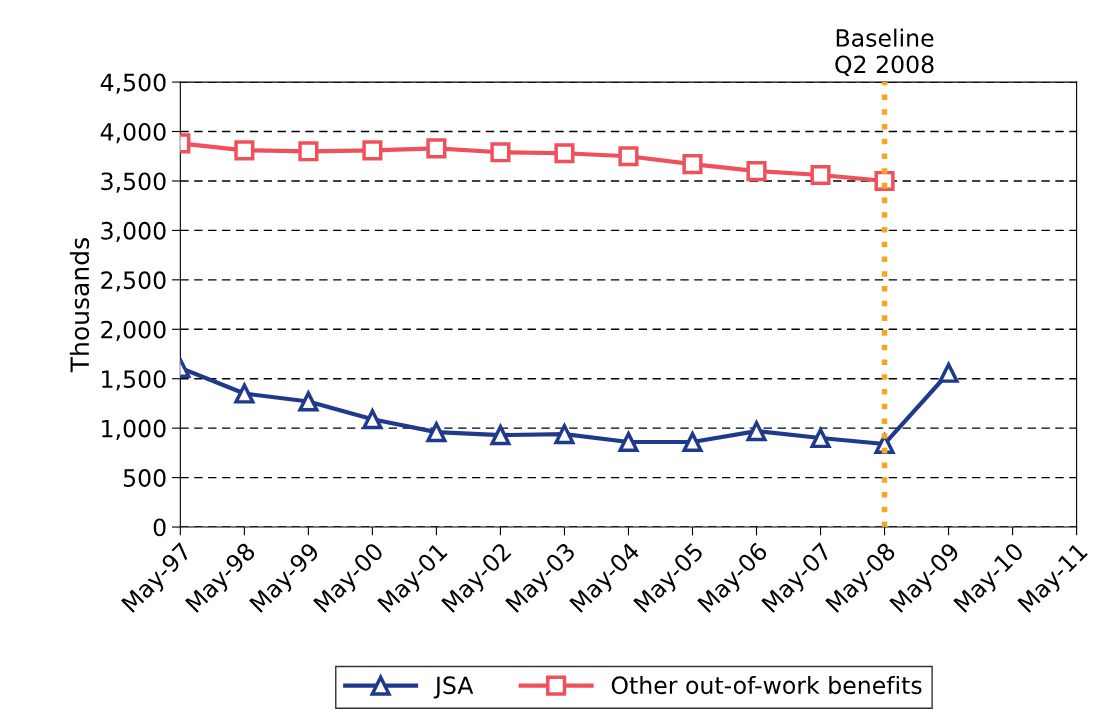  Describe the element at coordinates (159, 527) in the screenshot. I see `y-tick-label: 0` at that location.